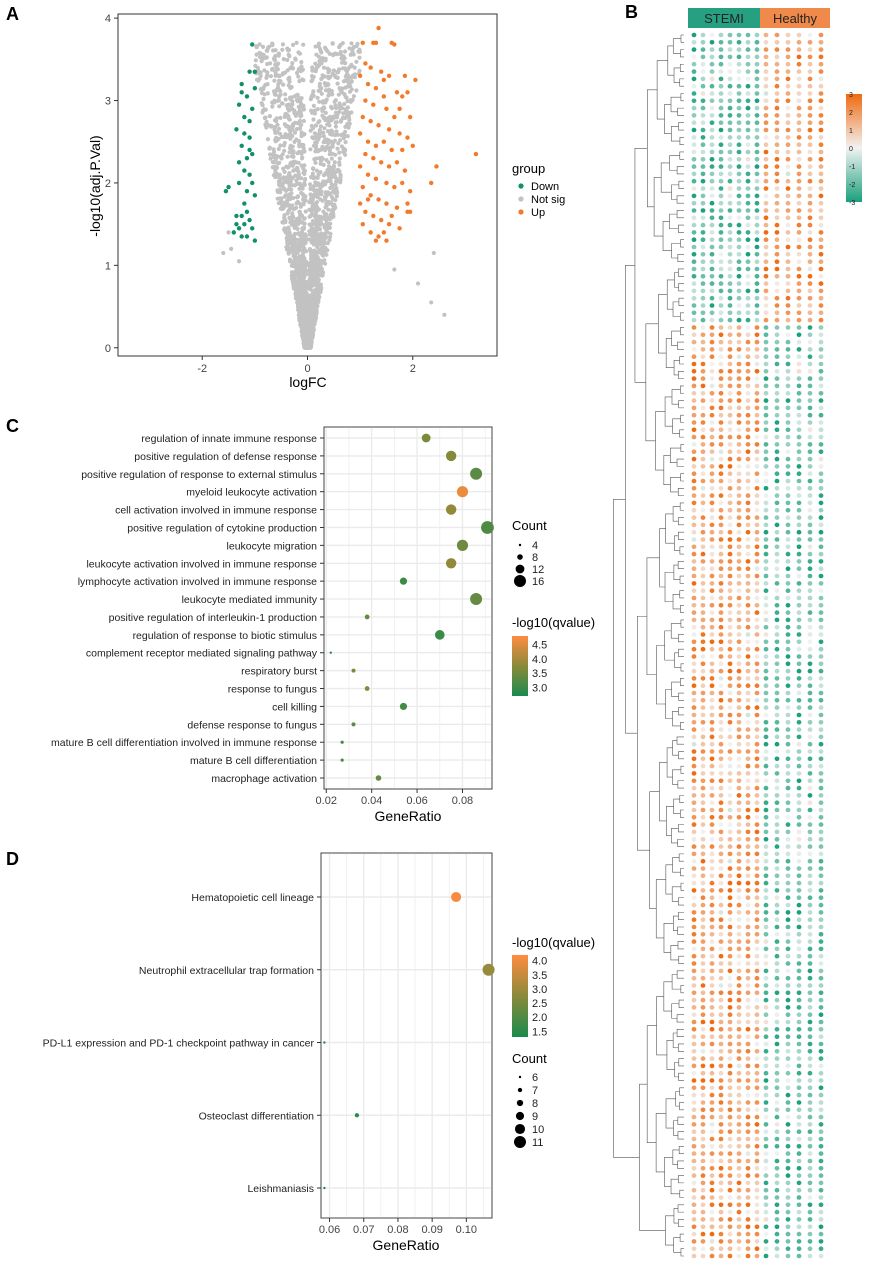 This screenshot has width=872, height=1266. What do you see at coordinates (108, 349) in the screenshot?
I see `y-tick-label: 0` at bounding box center [108, 349].